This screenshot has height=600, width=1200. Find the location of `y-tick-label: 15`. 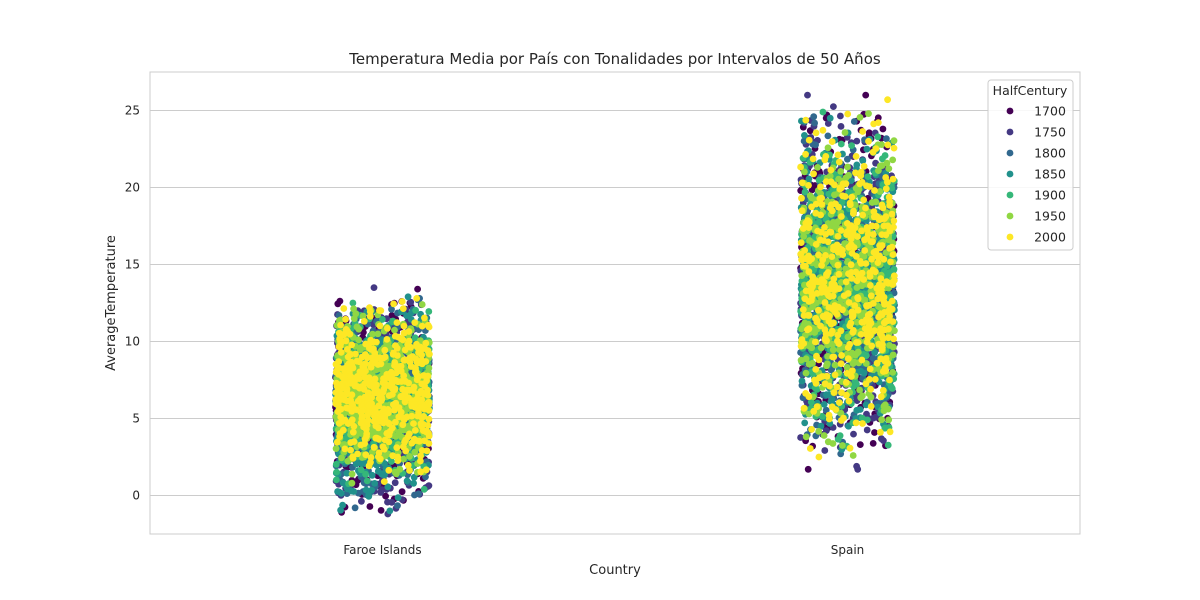

y-tick-label: 15 is located at coordinates (132, 265).